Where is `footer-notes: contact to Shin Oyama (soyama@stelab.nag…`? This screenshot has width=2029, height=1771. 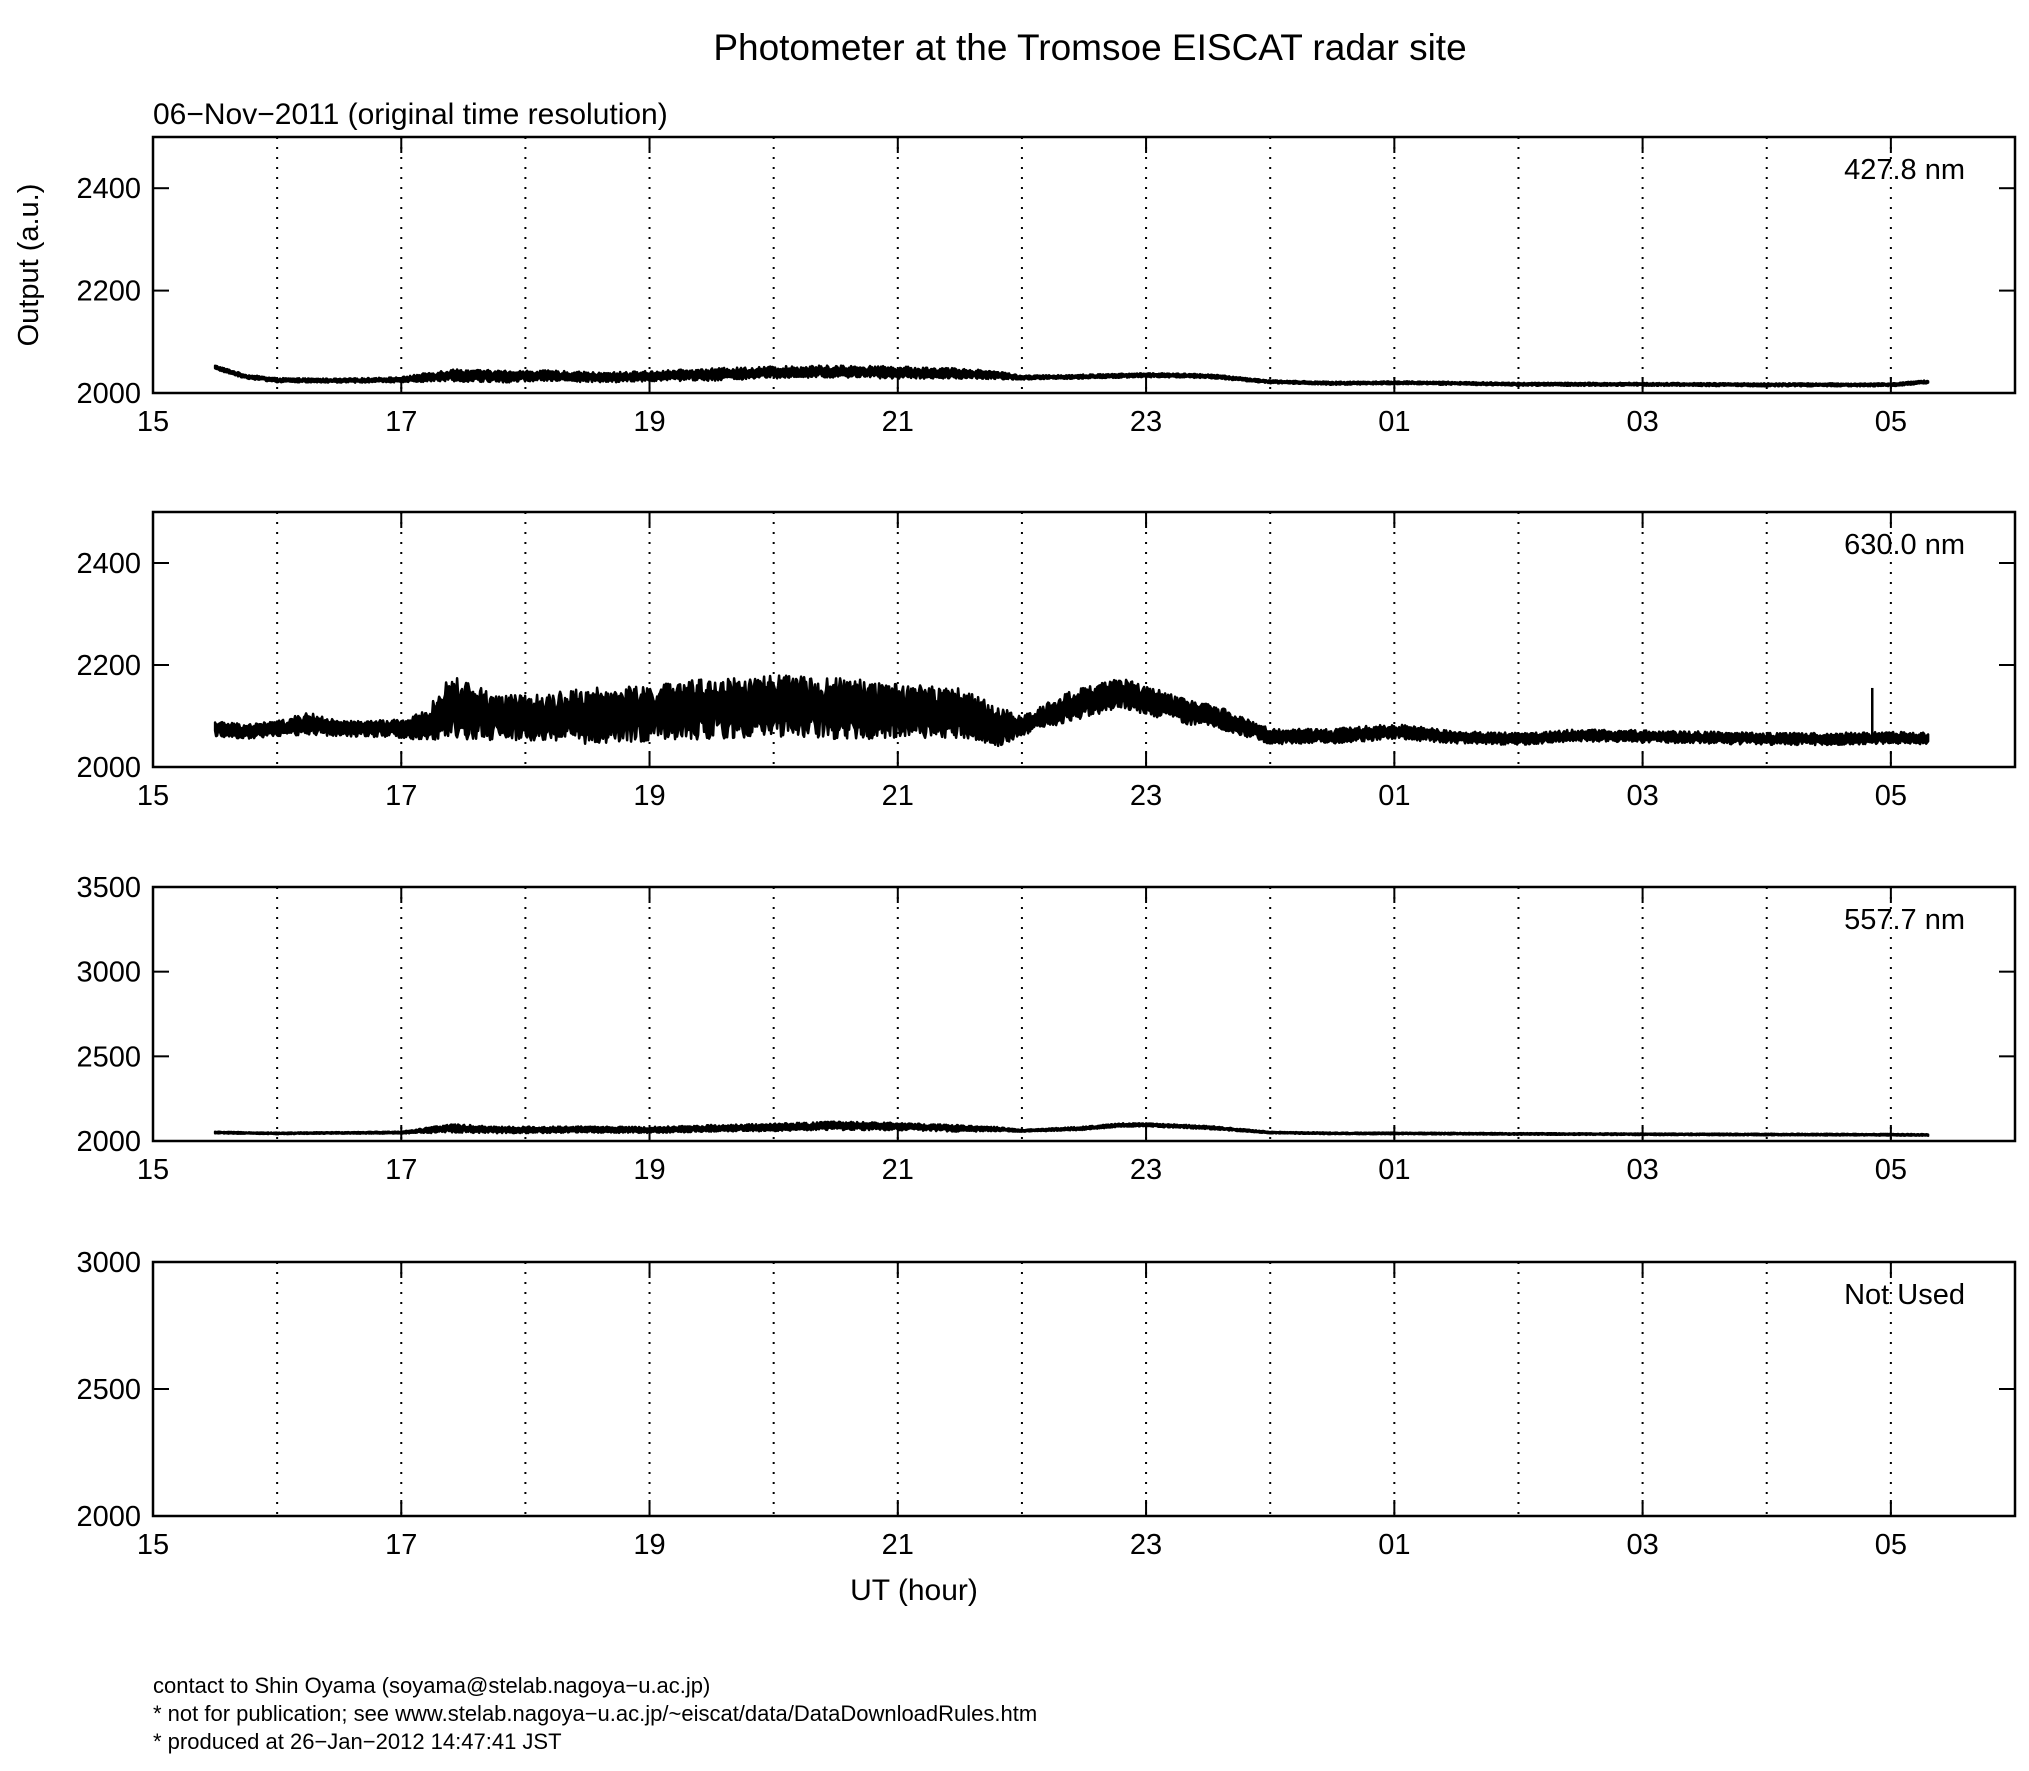 footer-notes: contact to Shin Oyama (soyama@stelab.nag… is located at coordinates (595, 1714).